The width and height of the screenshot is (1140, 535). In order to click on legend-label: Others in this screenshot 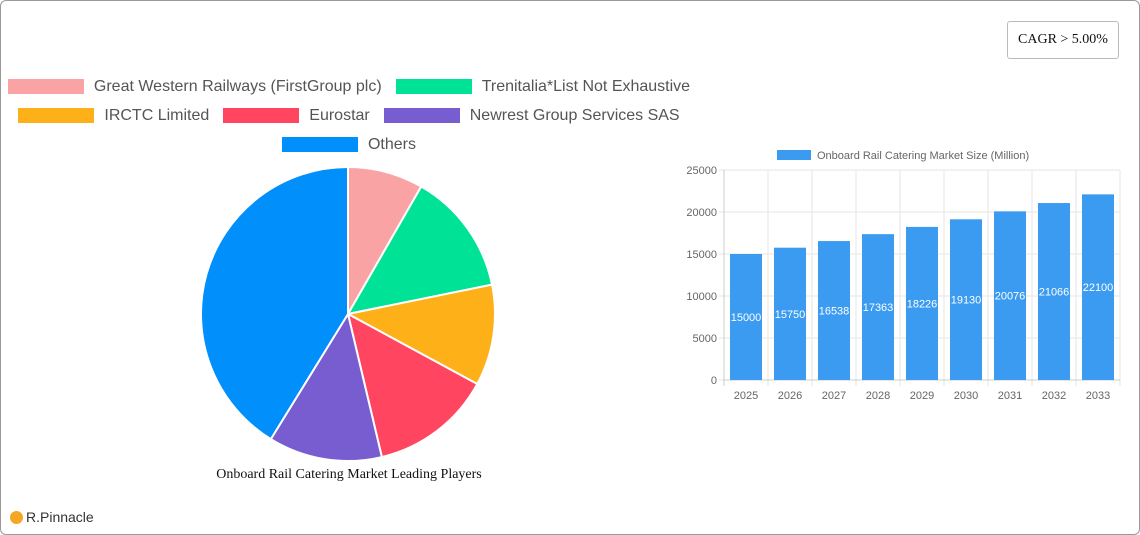, I will do `click(391, 144)`.